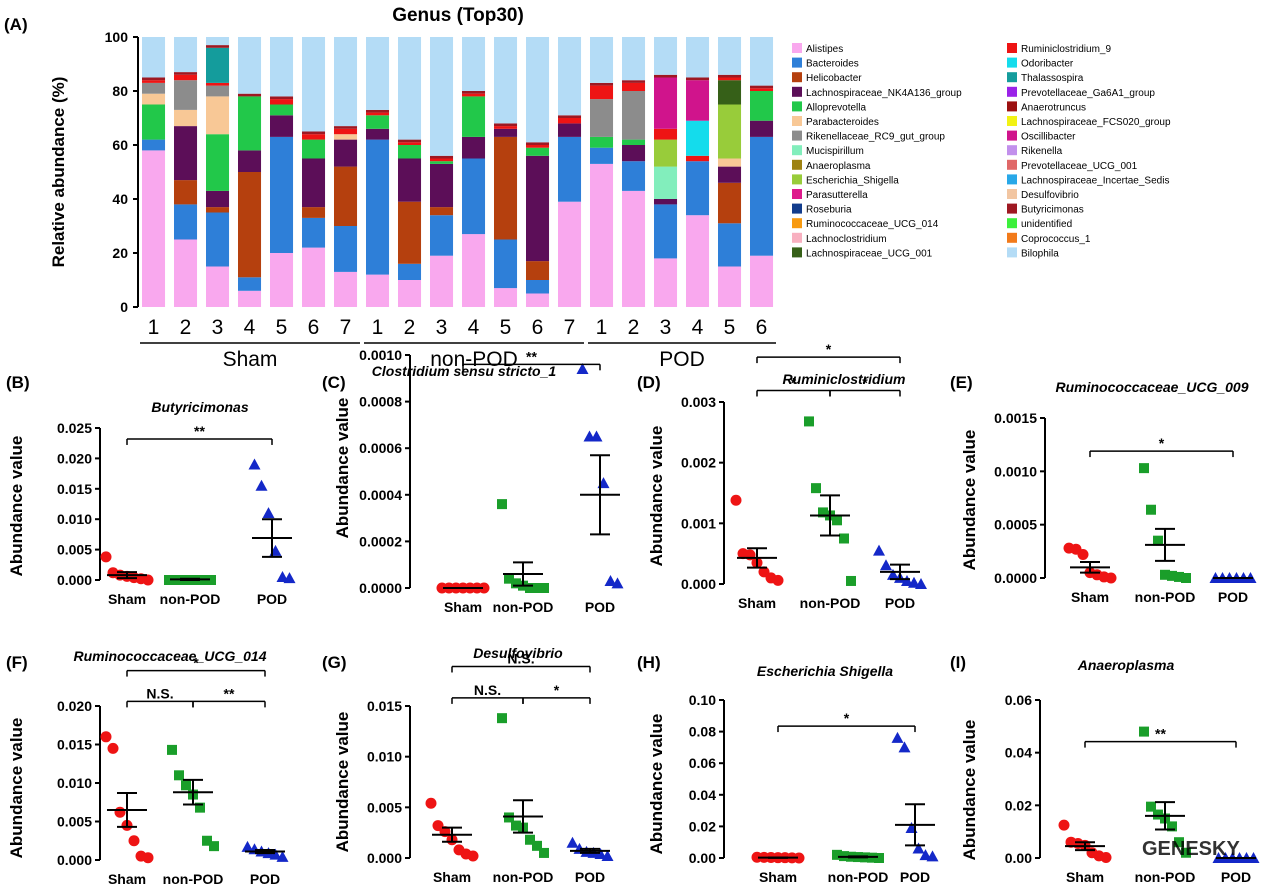  What do you see at coordinates (531, 356) in the screenshot?
I see `significance-label: **` at bounding box center [531, 356].